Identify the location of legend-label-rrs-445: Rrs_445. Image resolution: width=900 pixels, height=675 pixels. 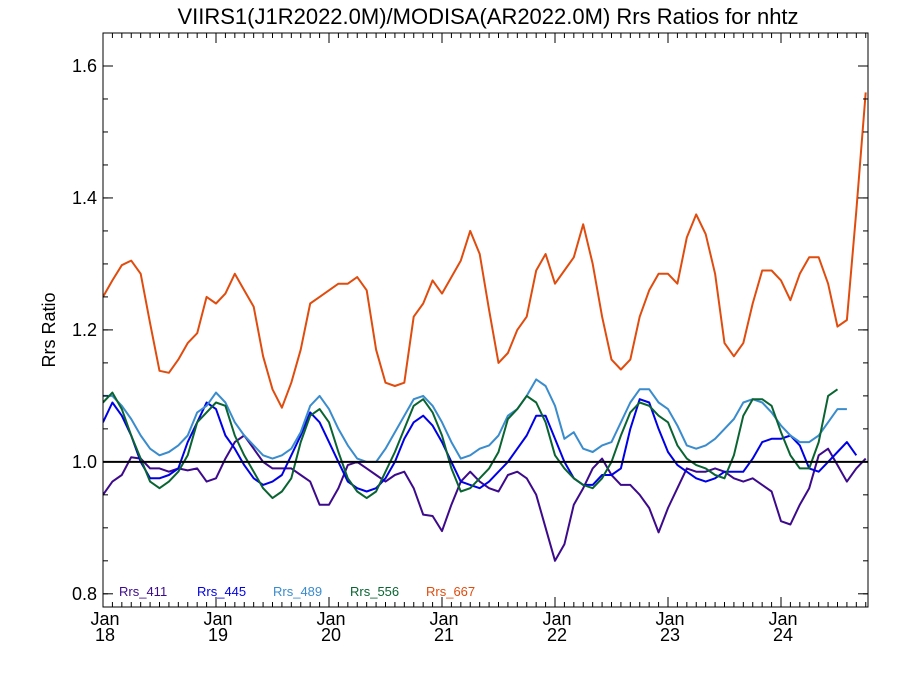
(221, 591).